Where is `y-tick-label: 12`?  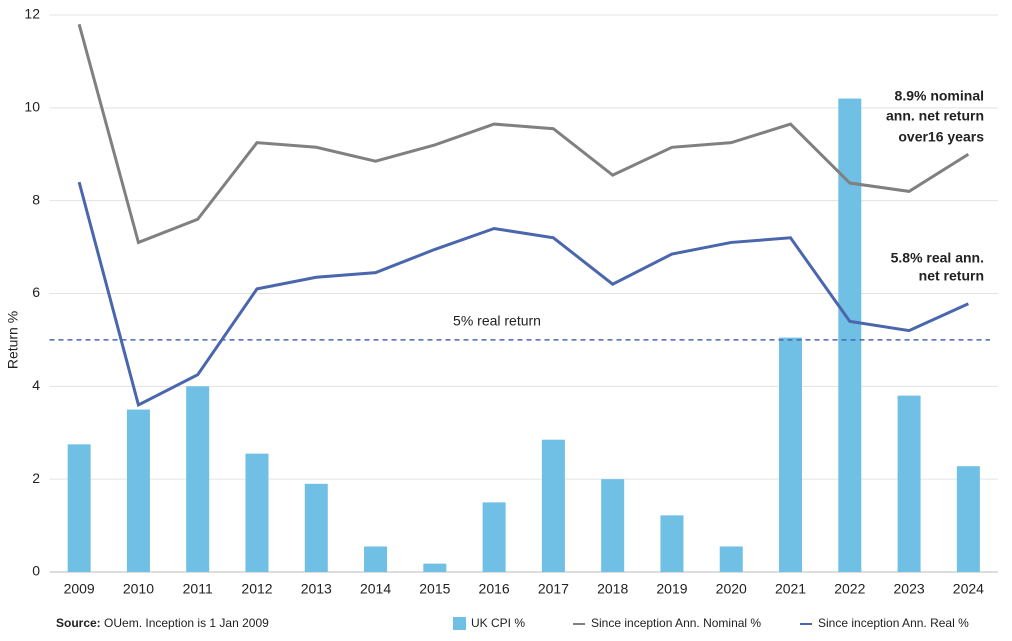
y-tick-label: 12 is located at coordinates (32, 14).